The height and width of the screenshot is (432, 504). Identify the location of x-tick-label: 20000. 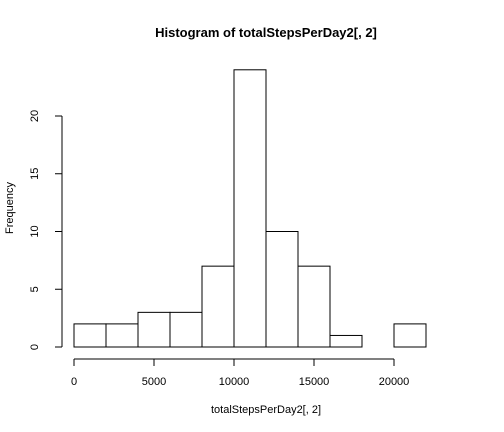
(394, 382).